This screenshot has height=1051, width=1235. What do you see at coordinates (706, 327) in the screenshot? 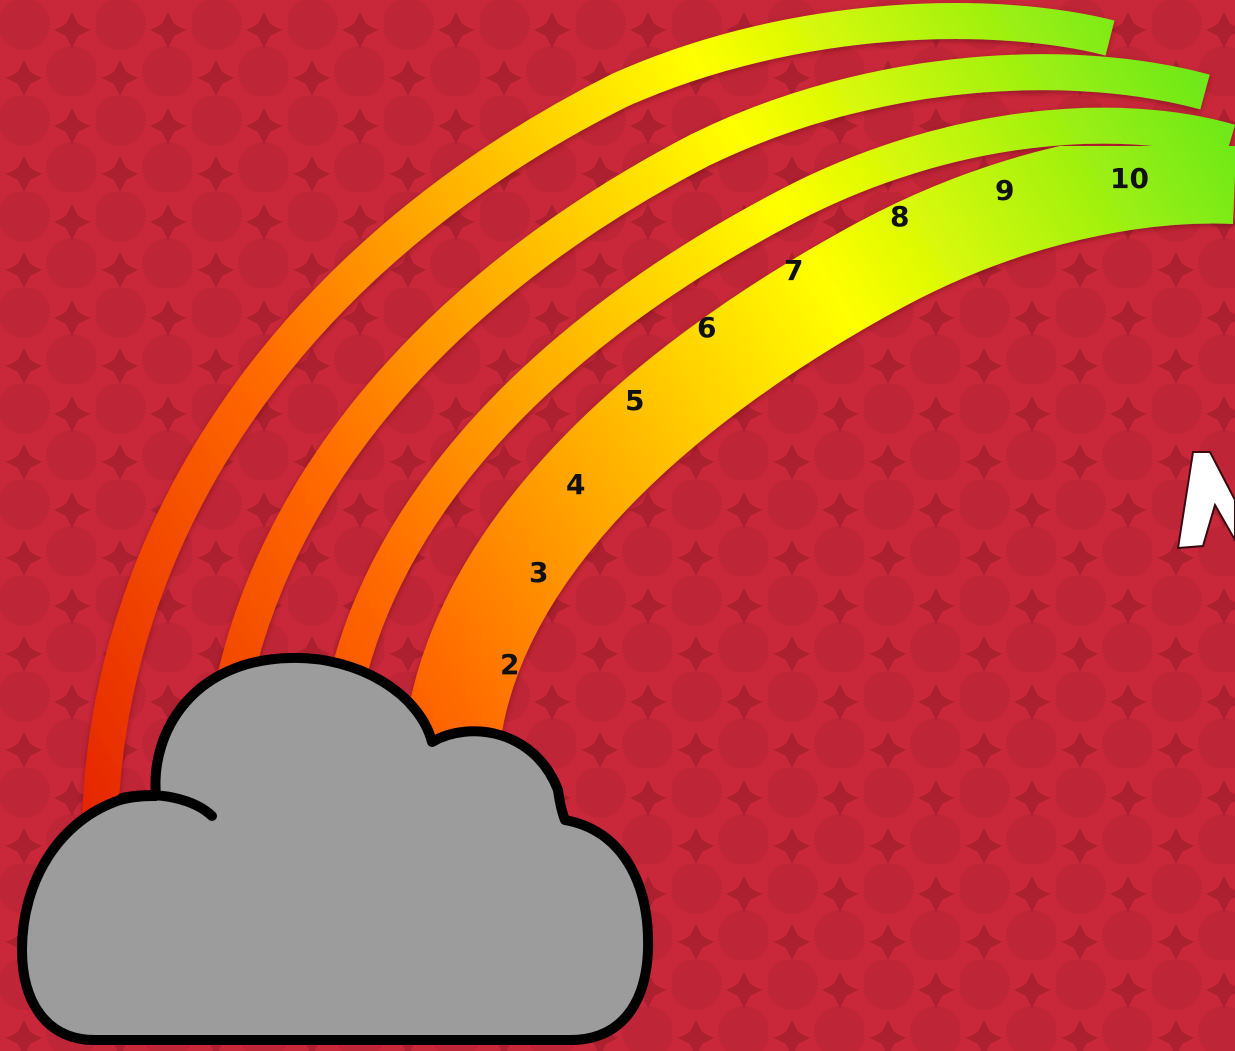
I see `scale-label-6: 6` at bounding box center [706, 327].